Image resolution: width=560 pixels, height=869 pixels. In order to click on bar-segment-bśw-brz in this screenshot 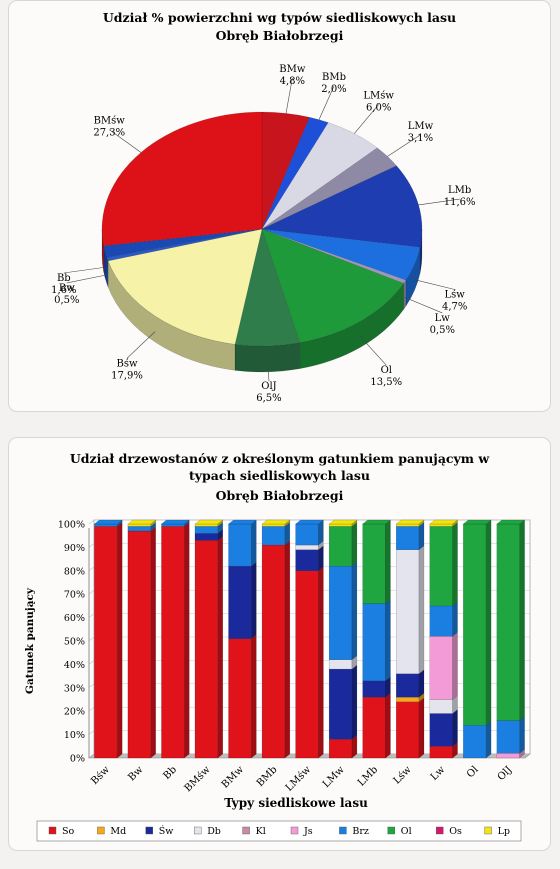, I will do `click(106, 525)`.